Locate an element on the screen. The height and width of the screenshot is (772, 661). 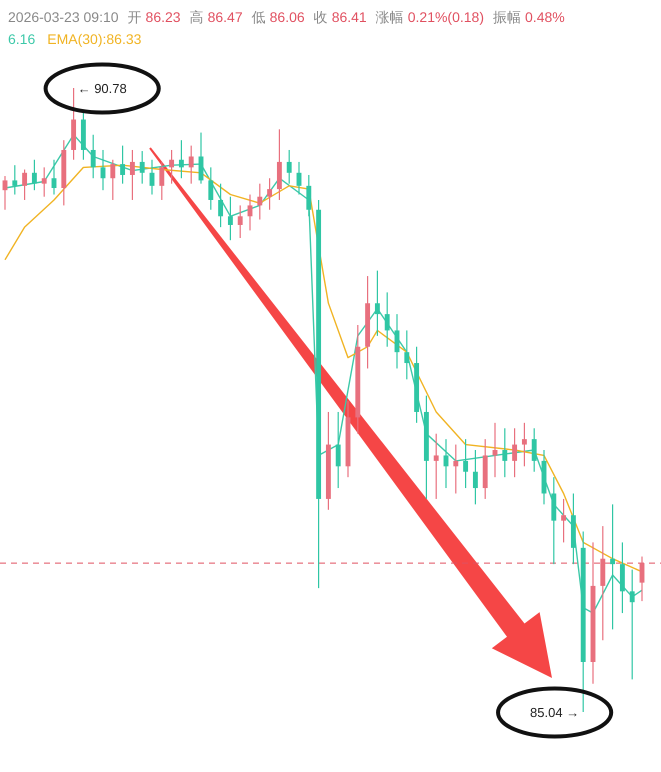
annotation: ← 90.78 is located at coordinates (102, 88).